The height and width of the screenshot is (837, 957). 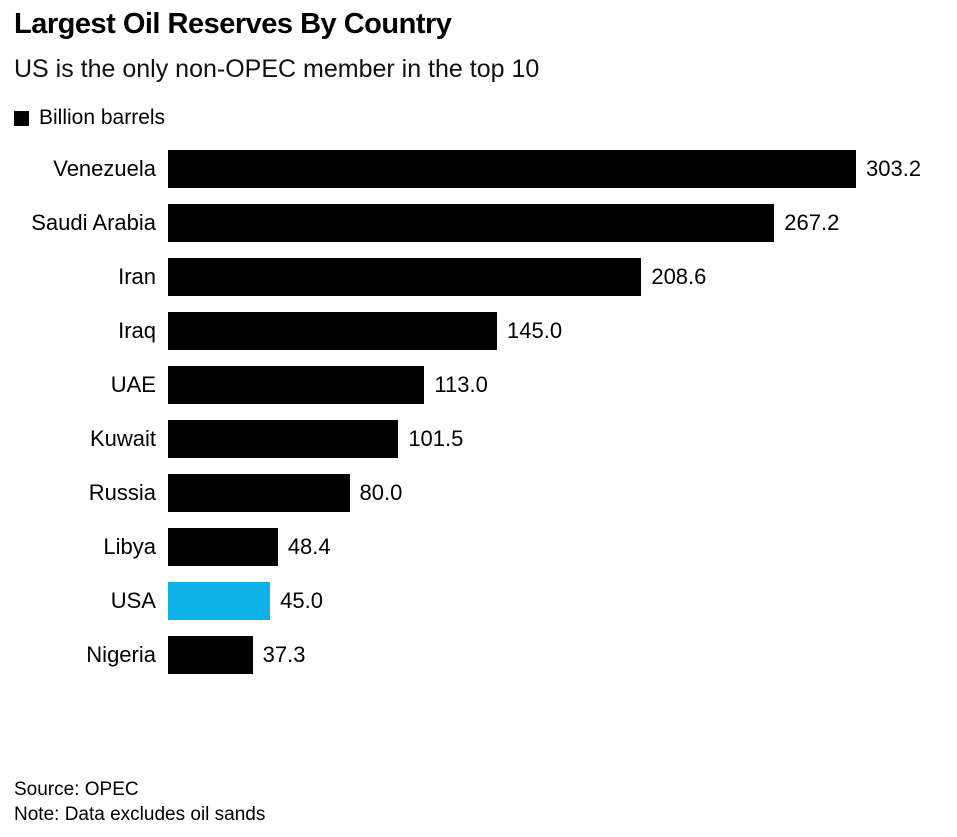 I want to click on bar-row: Nigeria 37.3, so click(x=478, y=655).